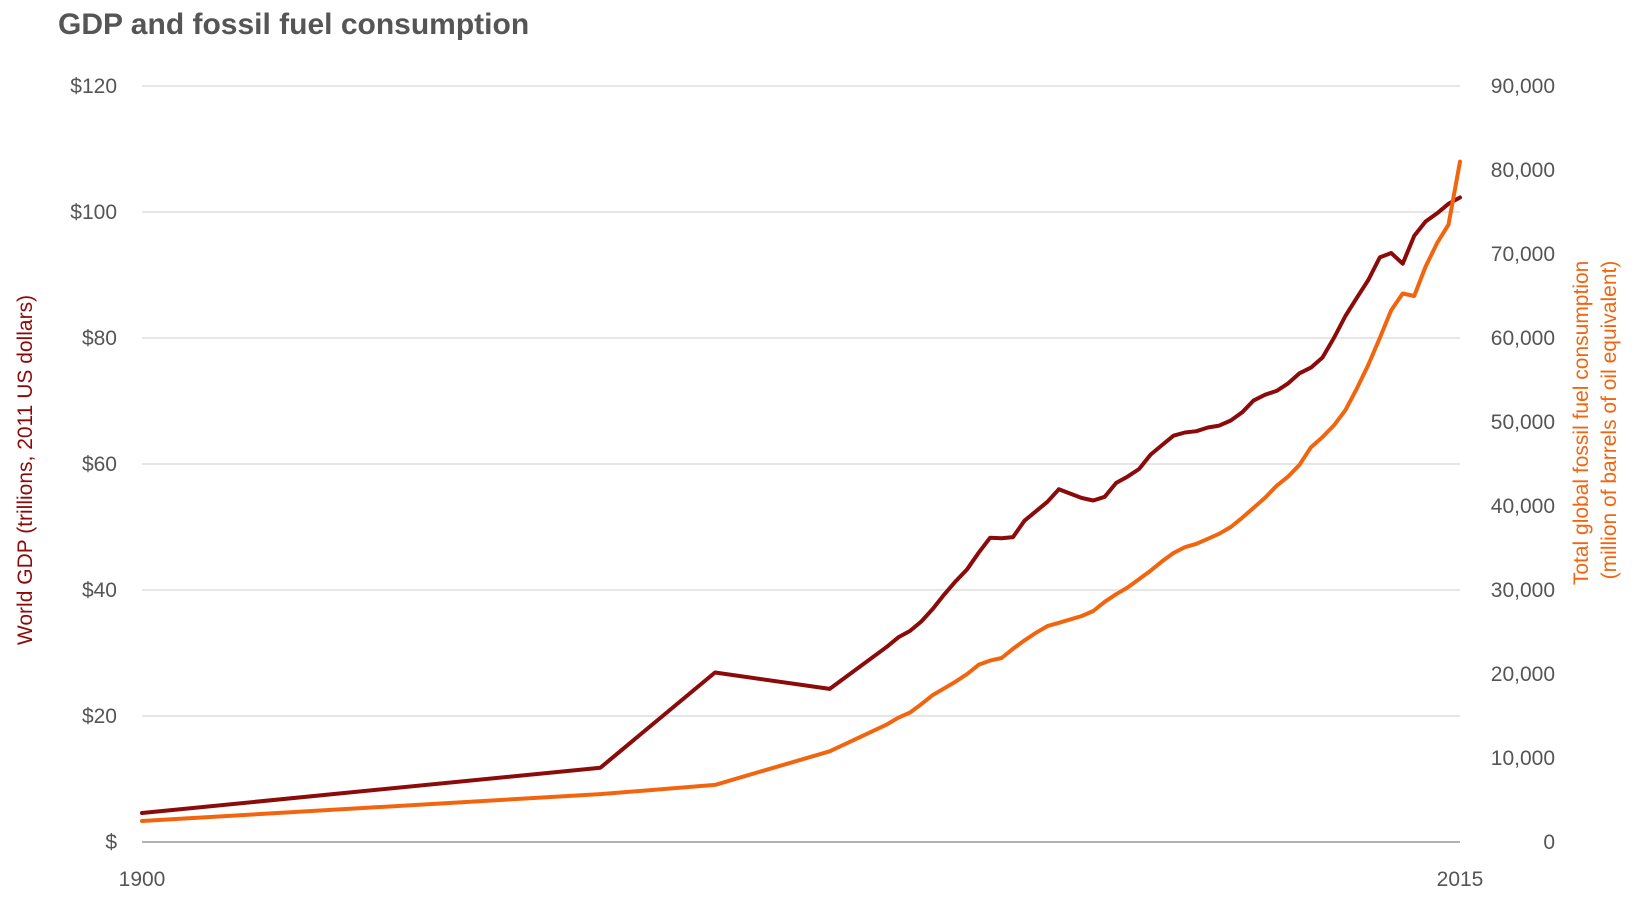 This screenshot has height=900, width=1640. What do you see at coordinates (1460, 879) in the screenshot?
I see `x-tick-label-1: 2015` at bounding box center [1460, 879].